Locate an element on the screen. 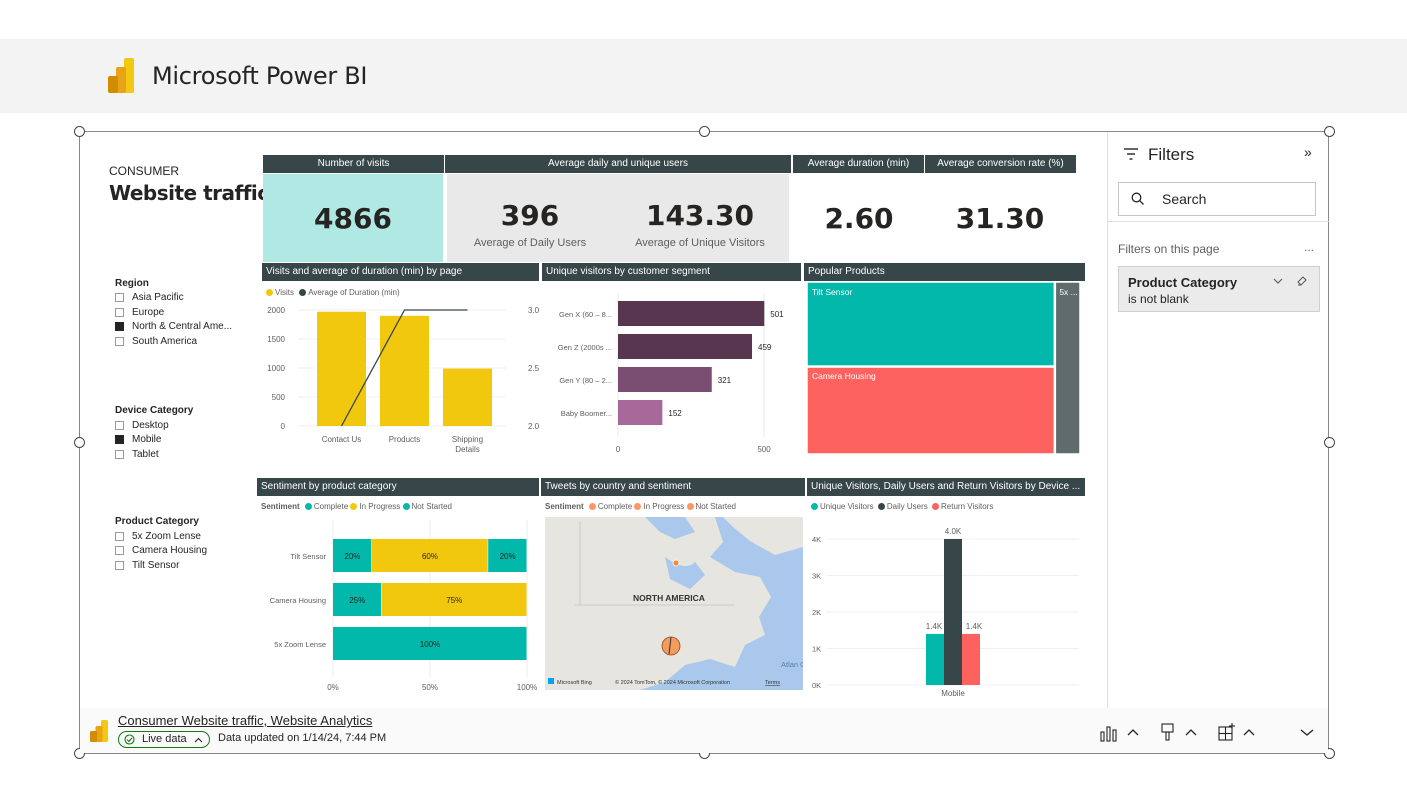 The image size is (1407, 789). map-bubble is located at coordinates (676, 563).